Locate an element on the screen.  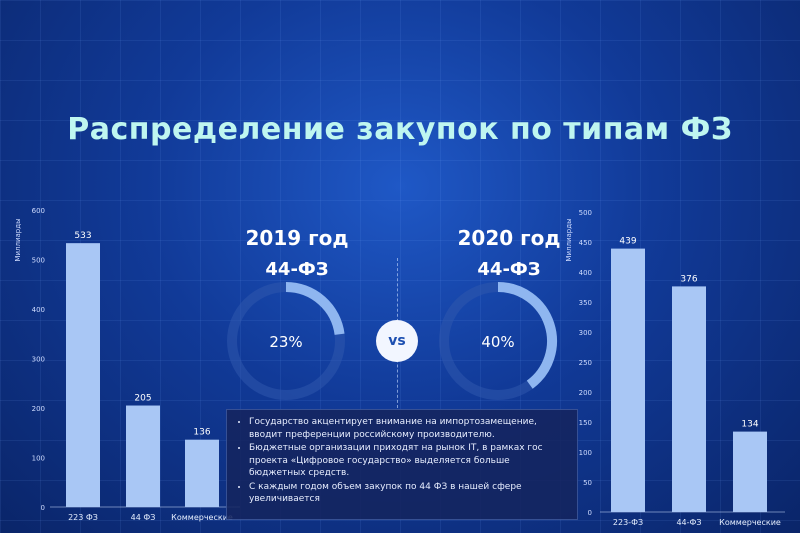
left-data-label: 136 is located at coordinates (201, 433).